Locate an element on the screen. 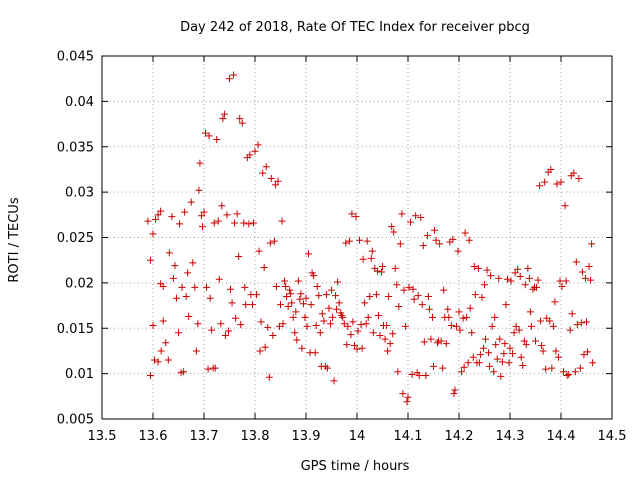  y-tick-label: 0.015 is located at coordinates (75, 329).